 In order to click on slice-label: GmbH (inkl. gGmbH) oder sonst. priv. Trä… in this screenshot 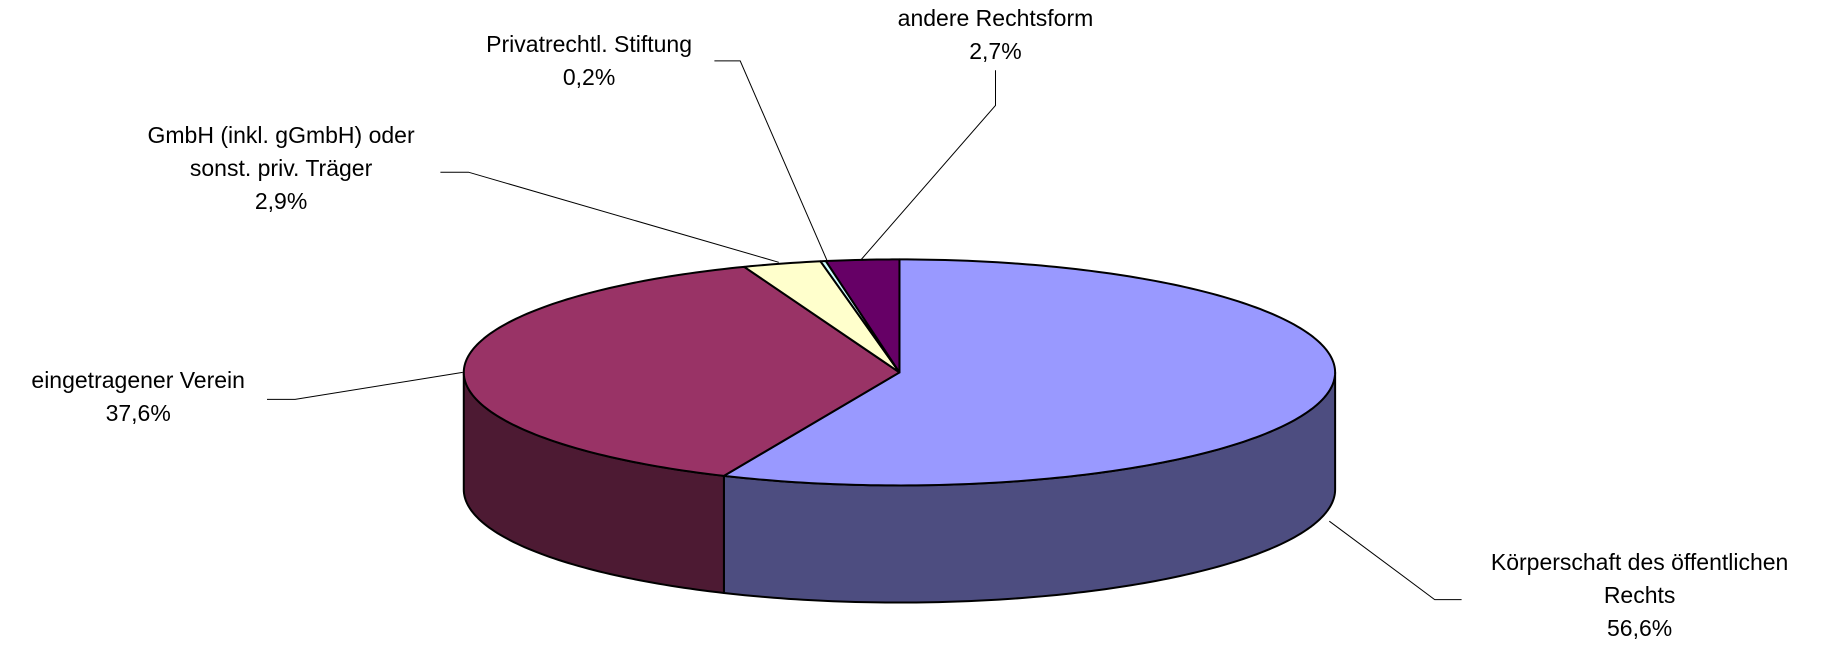, I will do `click(281, 168)`.